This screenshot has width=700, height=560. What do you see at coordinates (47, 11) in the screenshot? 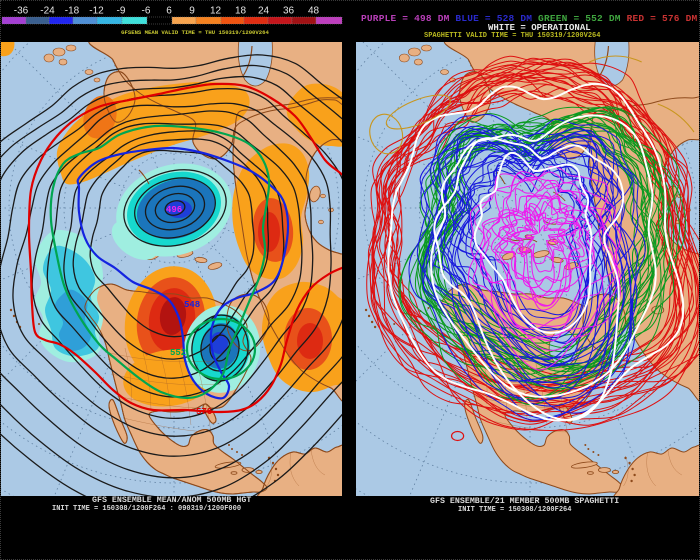
I see `svg-text: -24` at bounding box center [47, 11].